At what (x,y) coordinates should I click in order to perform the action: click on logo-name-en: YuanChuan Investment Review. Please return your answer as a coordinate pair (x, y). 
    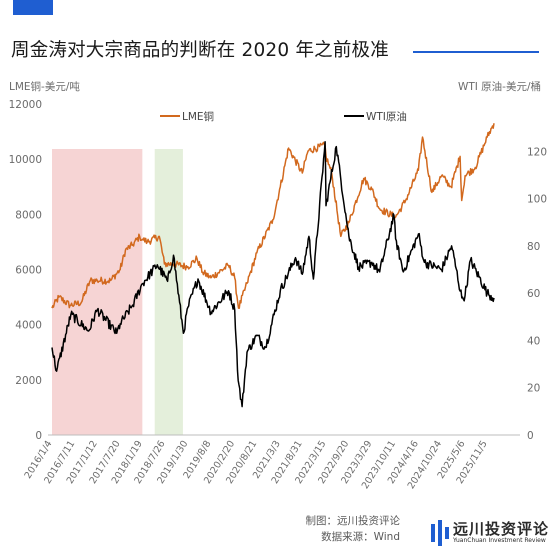
    Looking at the image, I should click on (499, 540).